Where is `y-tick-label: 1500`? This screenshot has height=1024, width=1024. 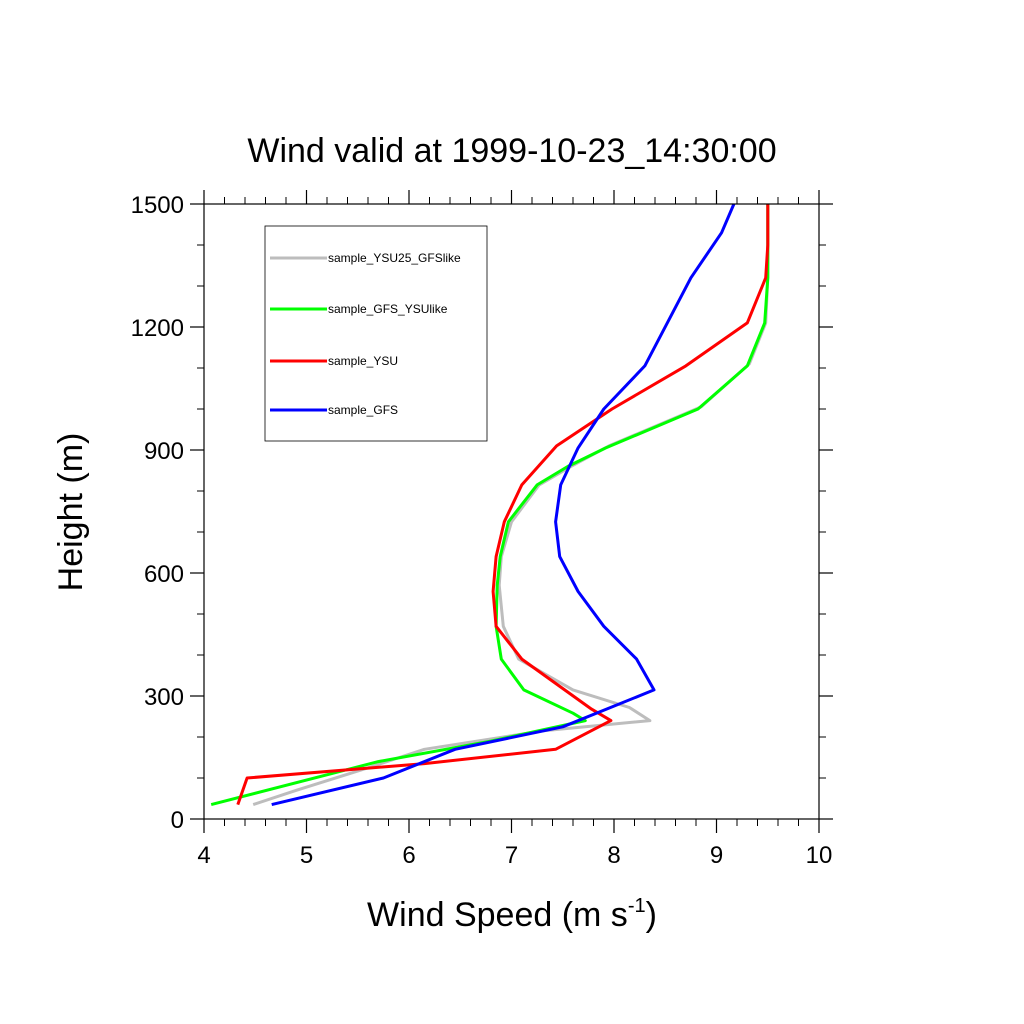 y-tick-label: 1500 is located at coordinates (157, 205).